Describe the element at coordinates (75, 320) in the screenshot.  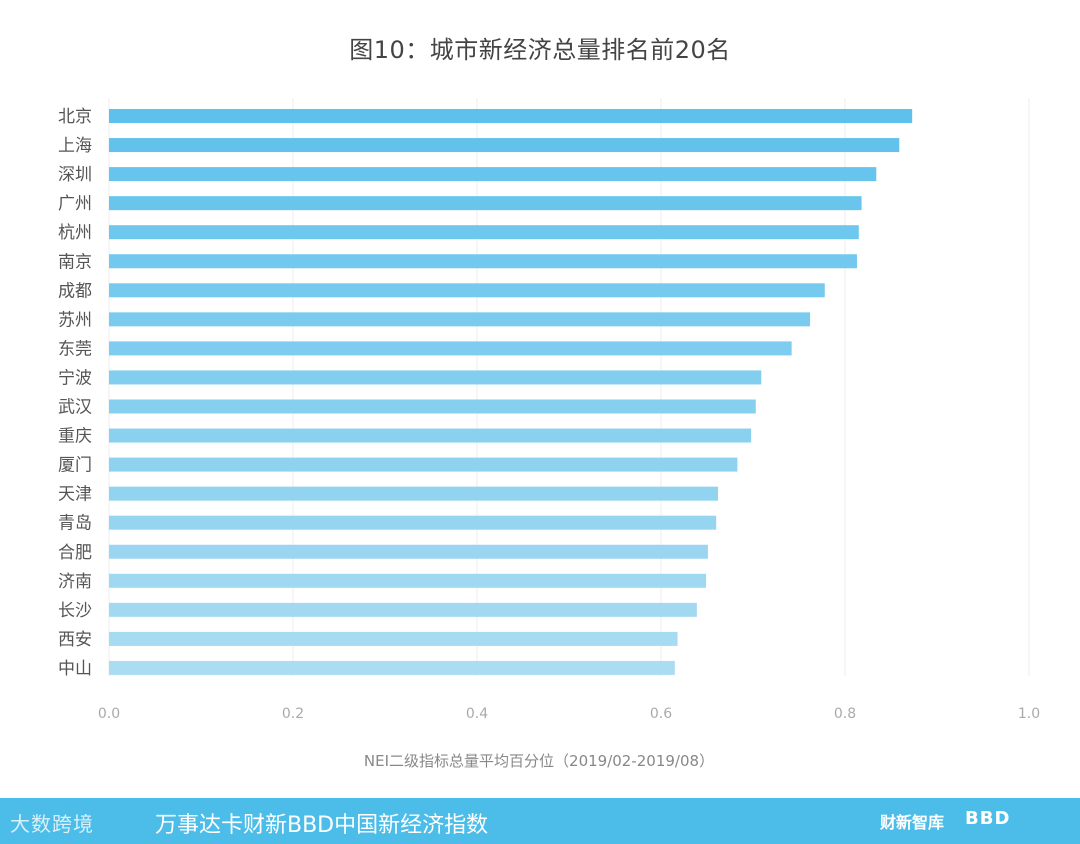
I see `category-label: 苏州` at that location.